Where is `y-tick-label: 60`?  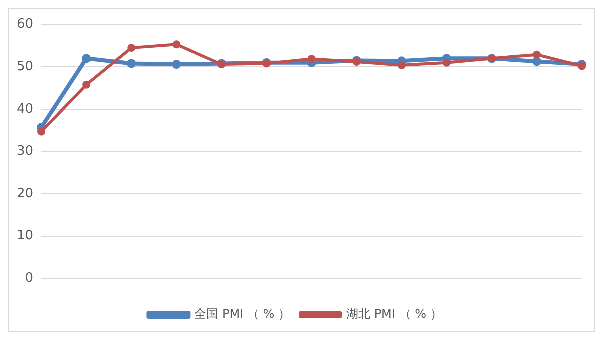 y-tick-label: 60 is located at coordinates (25, 24).